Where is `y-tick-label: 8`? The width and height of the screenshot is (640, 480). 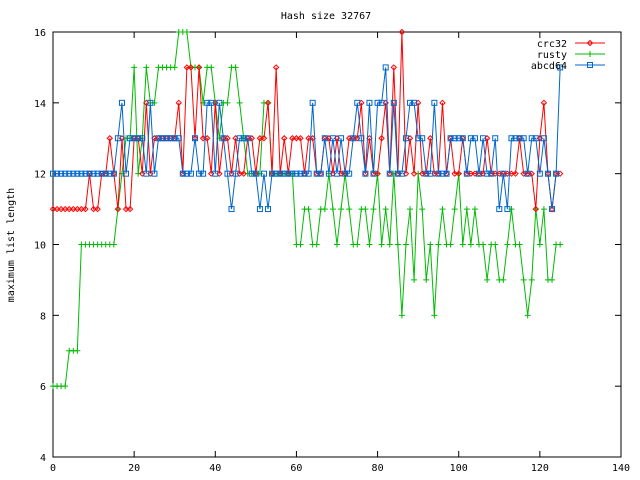
y-tick-label: 8 is located at coordinates (43, 316).